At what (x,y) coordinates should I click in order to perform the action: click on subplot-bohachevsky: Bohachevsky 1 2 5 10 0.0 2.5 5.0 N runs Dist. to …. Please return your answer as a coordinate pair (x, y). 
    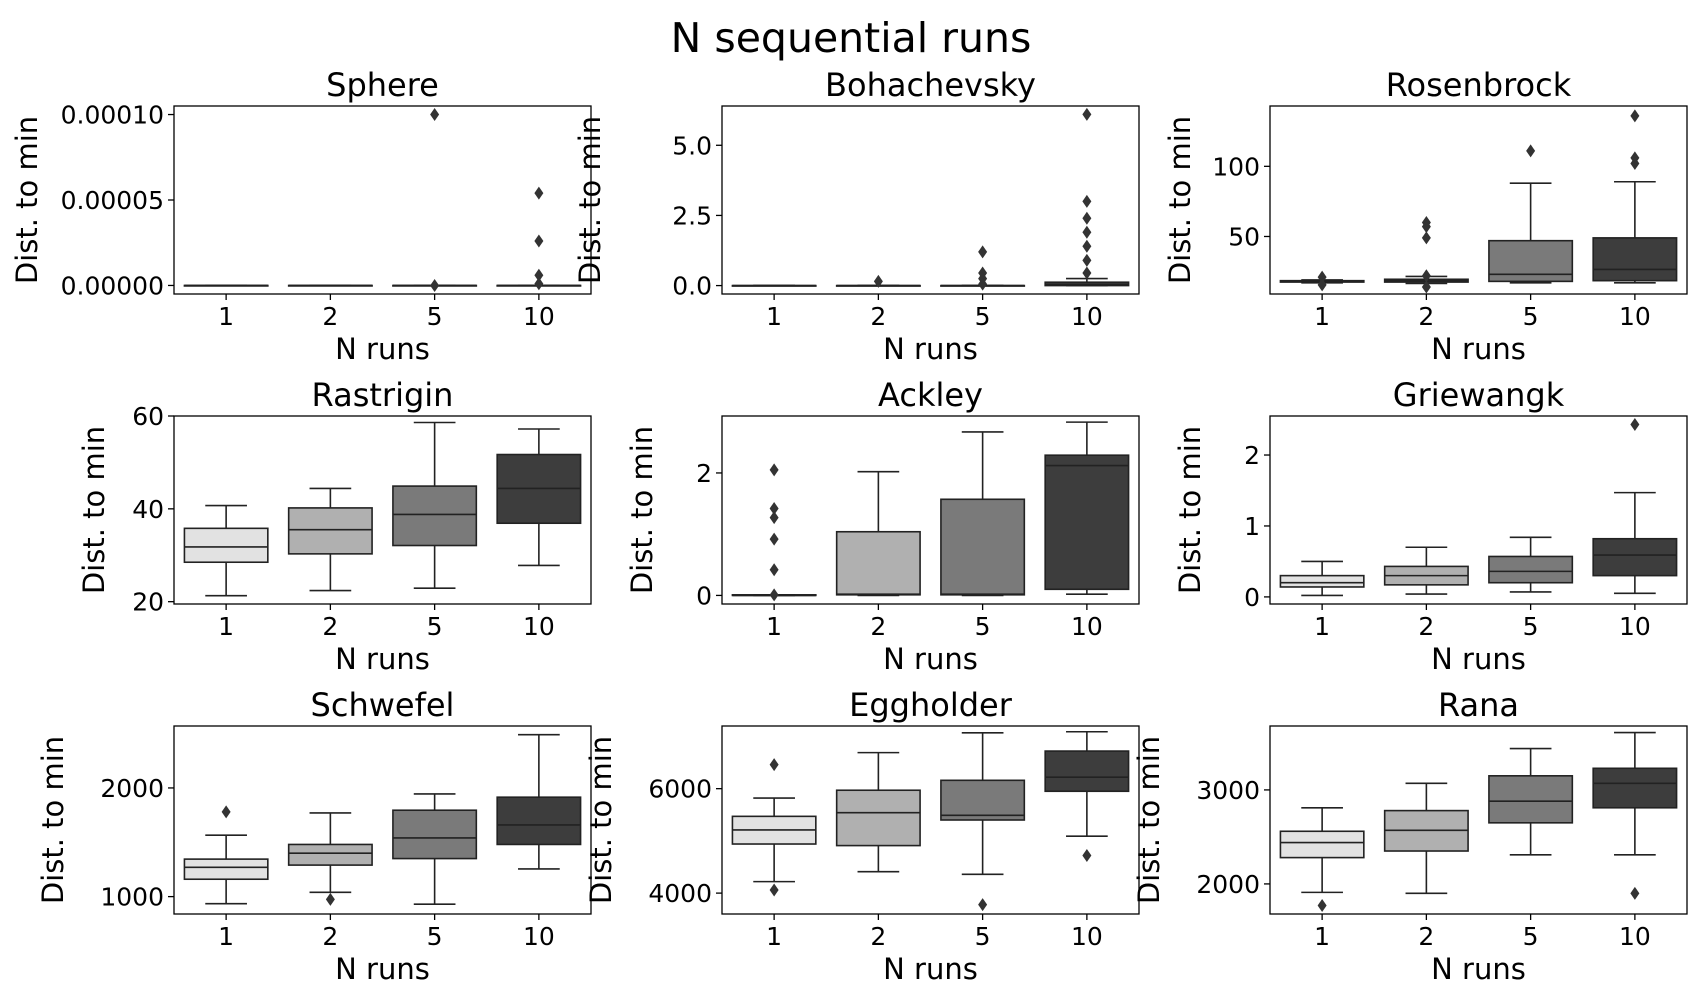
    Looking at the image, I should click on (856, 216).